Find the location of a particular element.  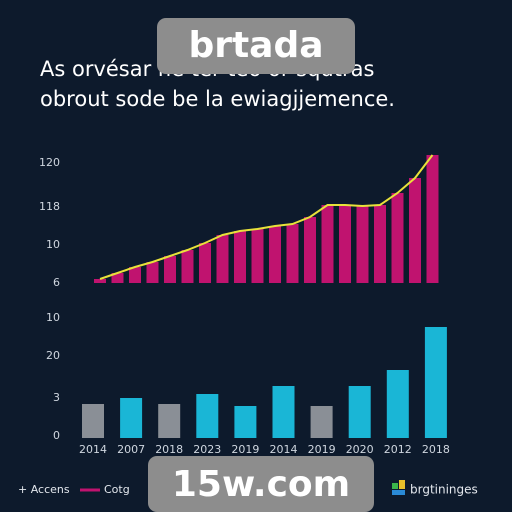

y-tick-label: 0 is located at coordinates (56, 435).